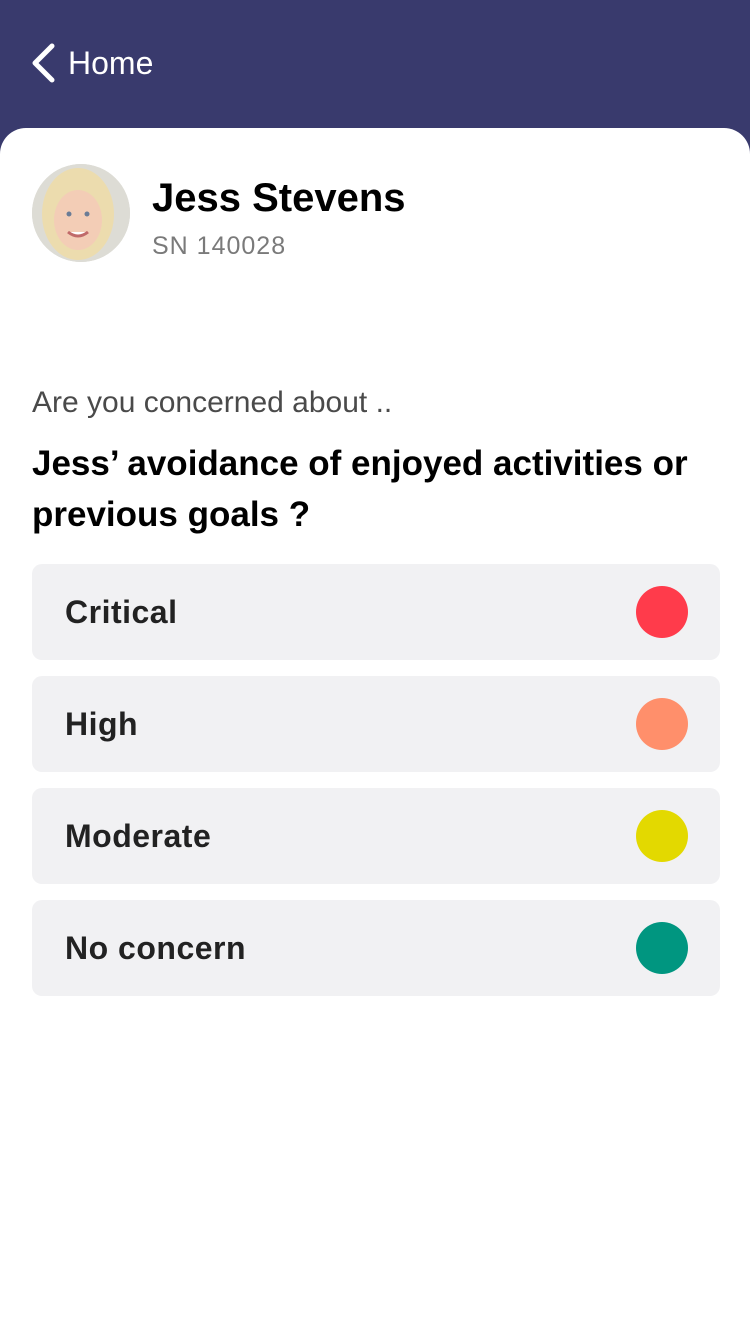 This screenshot has height=1334, width=750. Describe the element at coordinates (375, 64) in the screenshot. I see `nav-bar: Home` at that location.